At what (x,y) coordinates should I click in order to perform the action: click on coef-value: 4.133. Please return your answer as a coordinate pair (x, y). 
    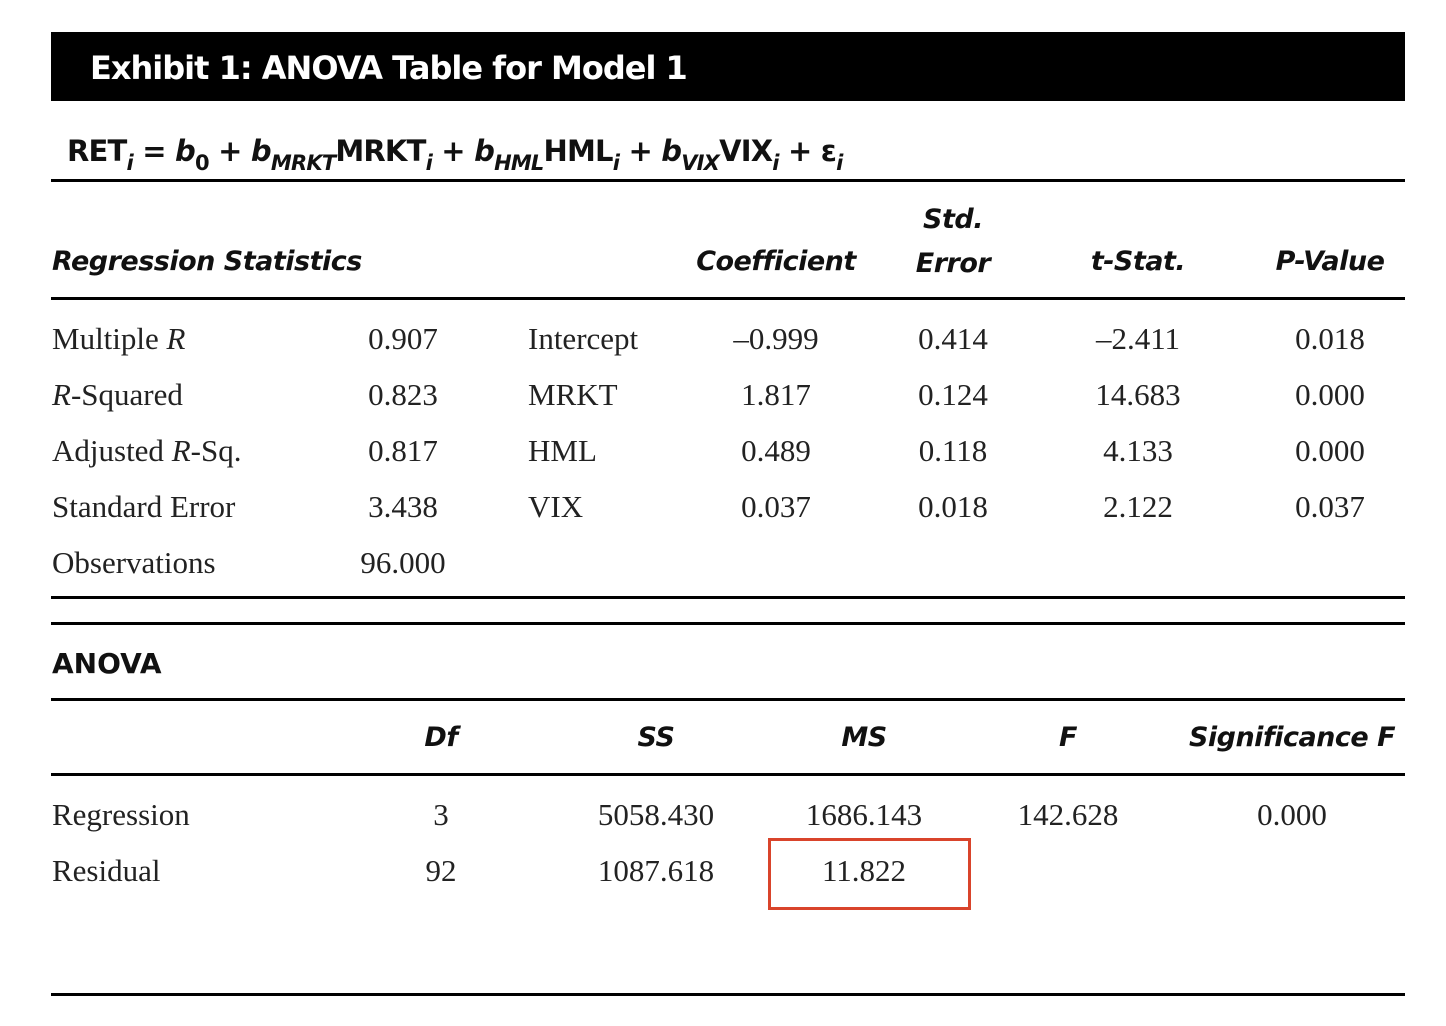
    Looking at the image, I should click on (1138, 450).